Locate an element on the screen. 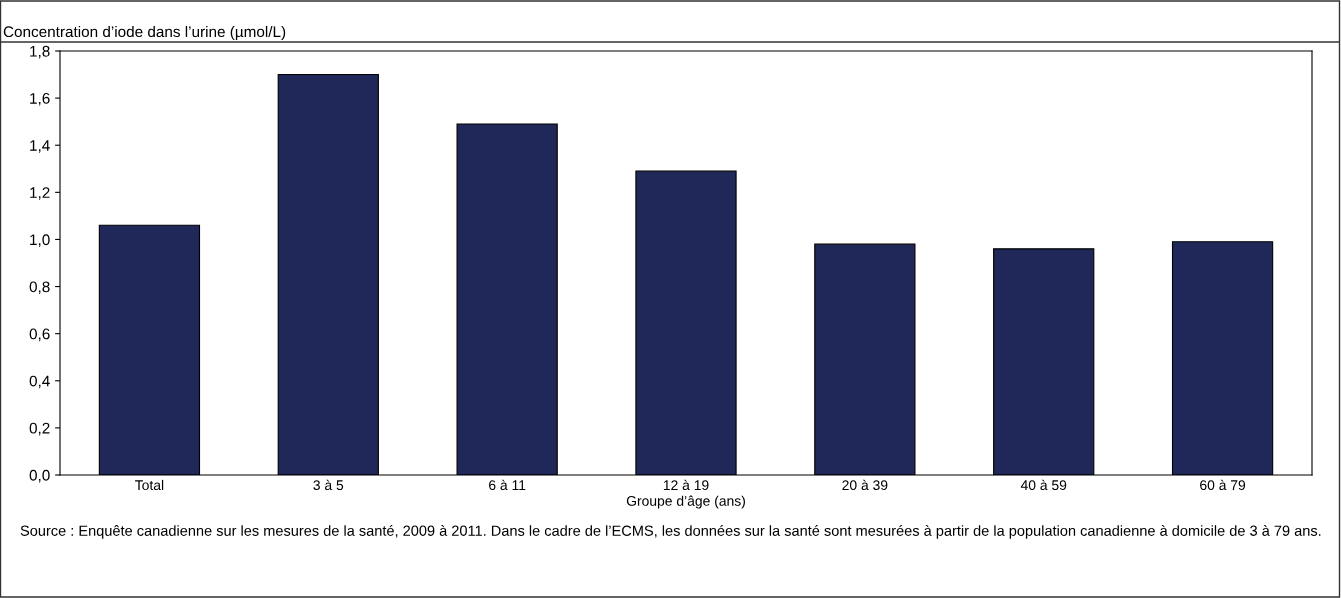  y-tick-label: 1,8 is located at coordinates (40, 52).